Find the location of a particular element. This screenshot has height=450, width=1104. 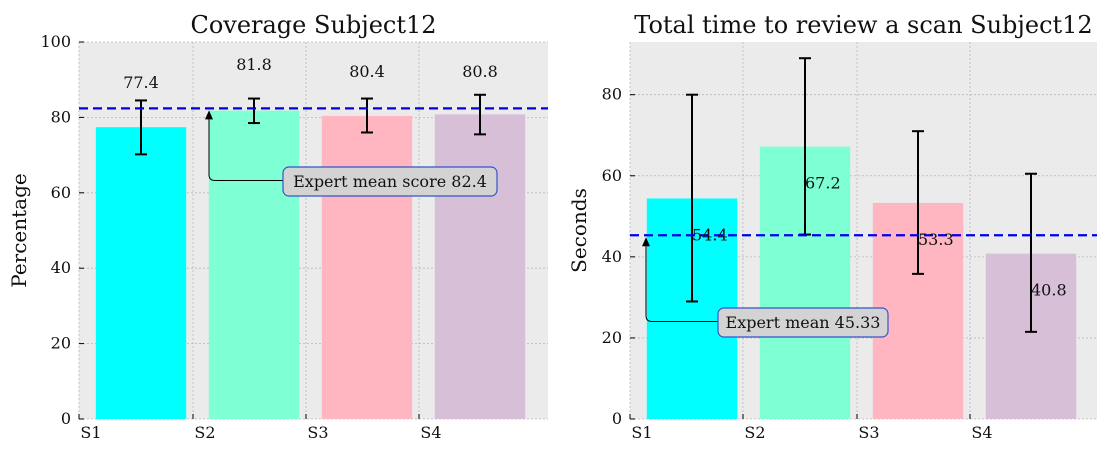

bar-s2 is located at coordinates (254, 264).